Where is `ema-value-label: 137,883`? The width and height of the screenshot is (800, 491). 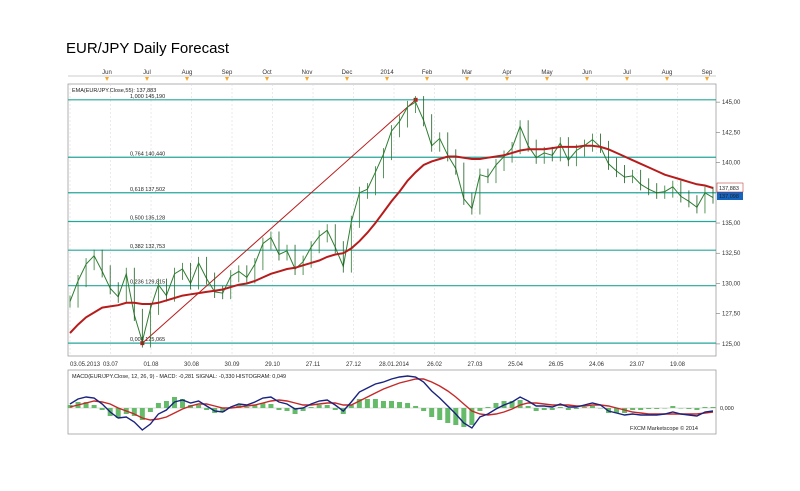 ema-value-label: 137,883 is located at coordinates (729, 189).